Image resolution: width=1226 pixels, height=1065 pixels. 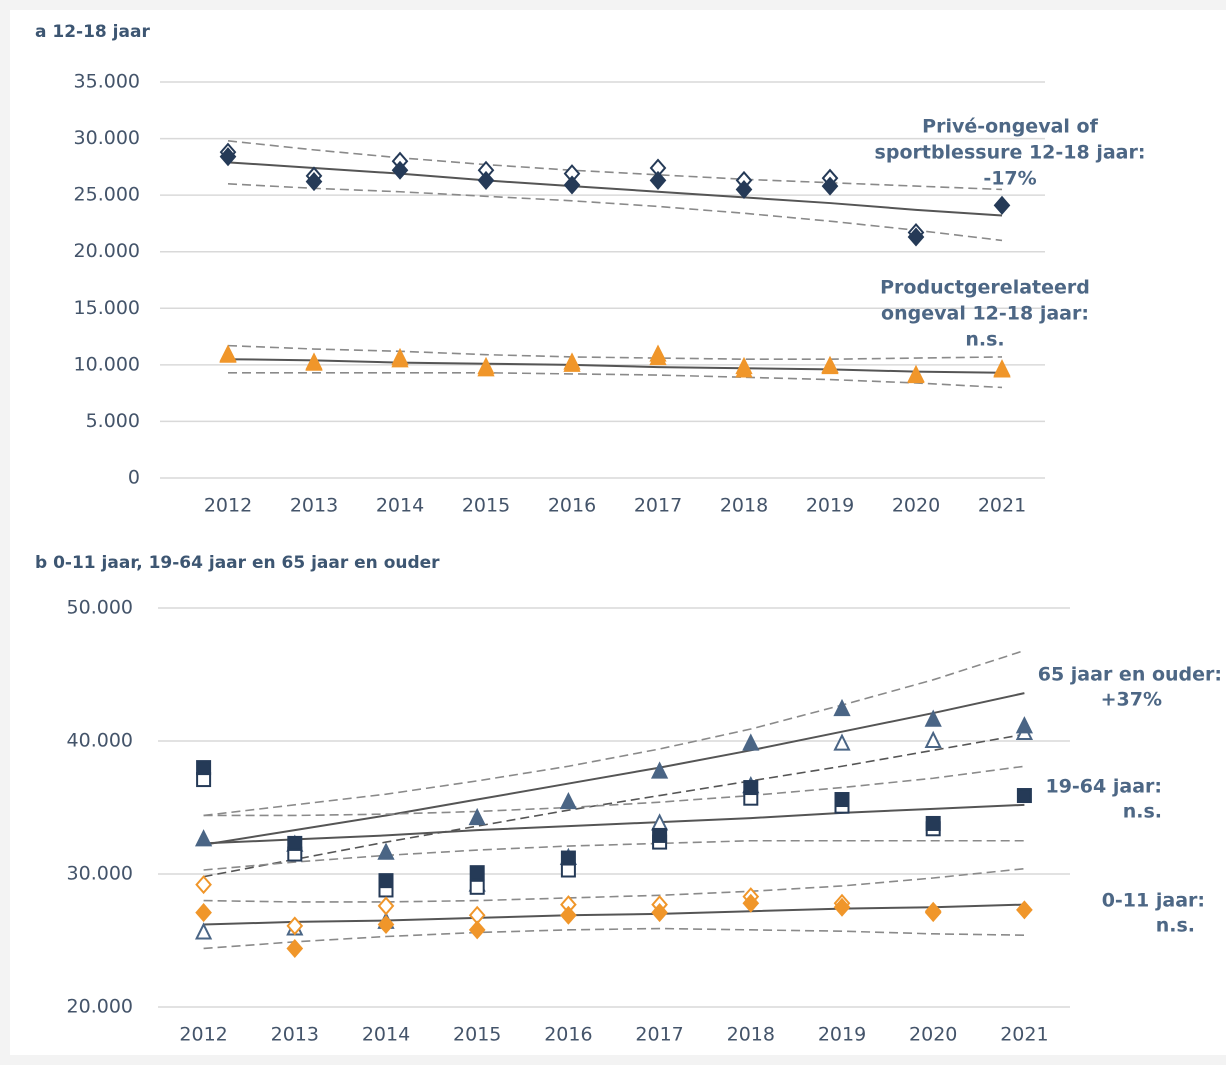 What do you see at coordinates (107, 82) in the screenshot?
I see `y-tick-label: 35.000` at bounding box center [107, 82].